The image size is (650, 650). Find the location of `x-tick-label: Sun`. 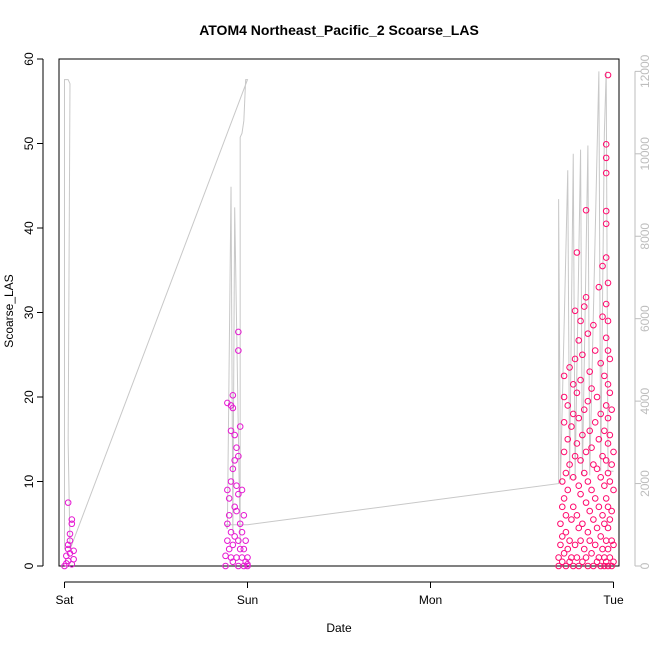

x-tick-label: Sun is located at coordinates (247, 600).